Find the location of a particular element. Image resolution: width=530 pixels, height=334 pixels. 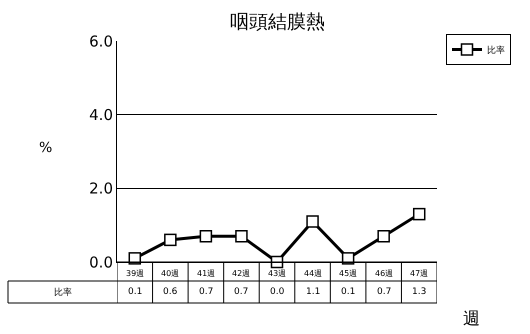

legend-label: 比率 is located at coordinates (496, 50).